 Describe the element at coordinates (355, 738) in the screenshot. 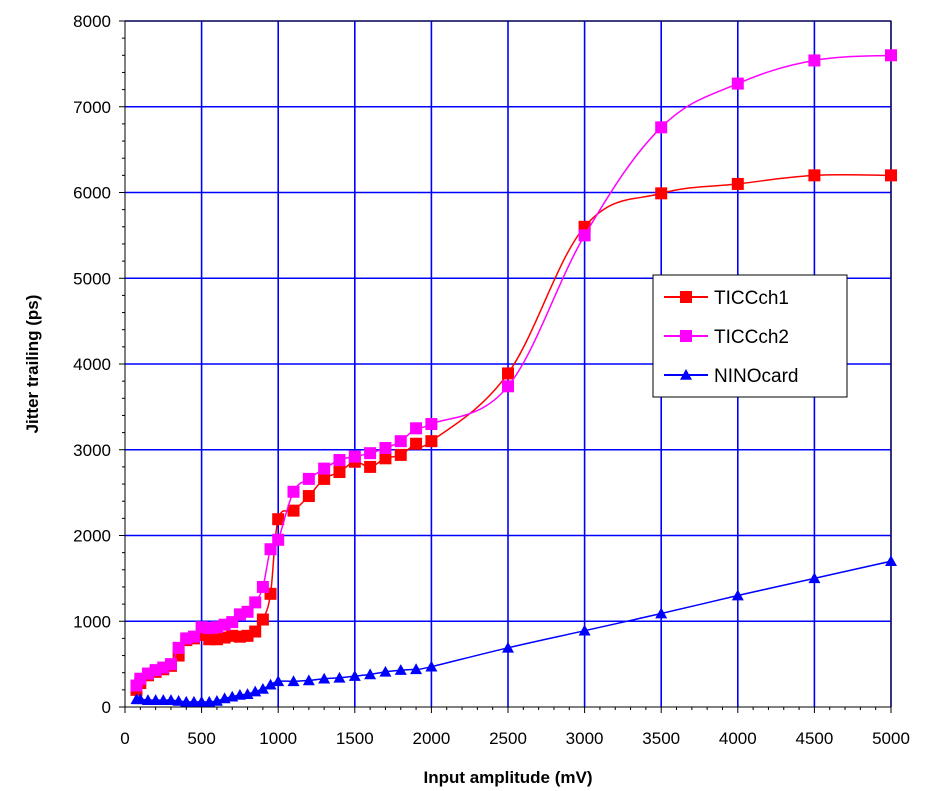

I see `x-tick-label: 1500` at that location.